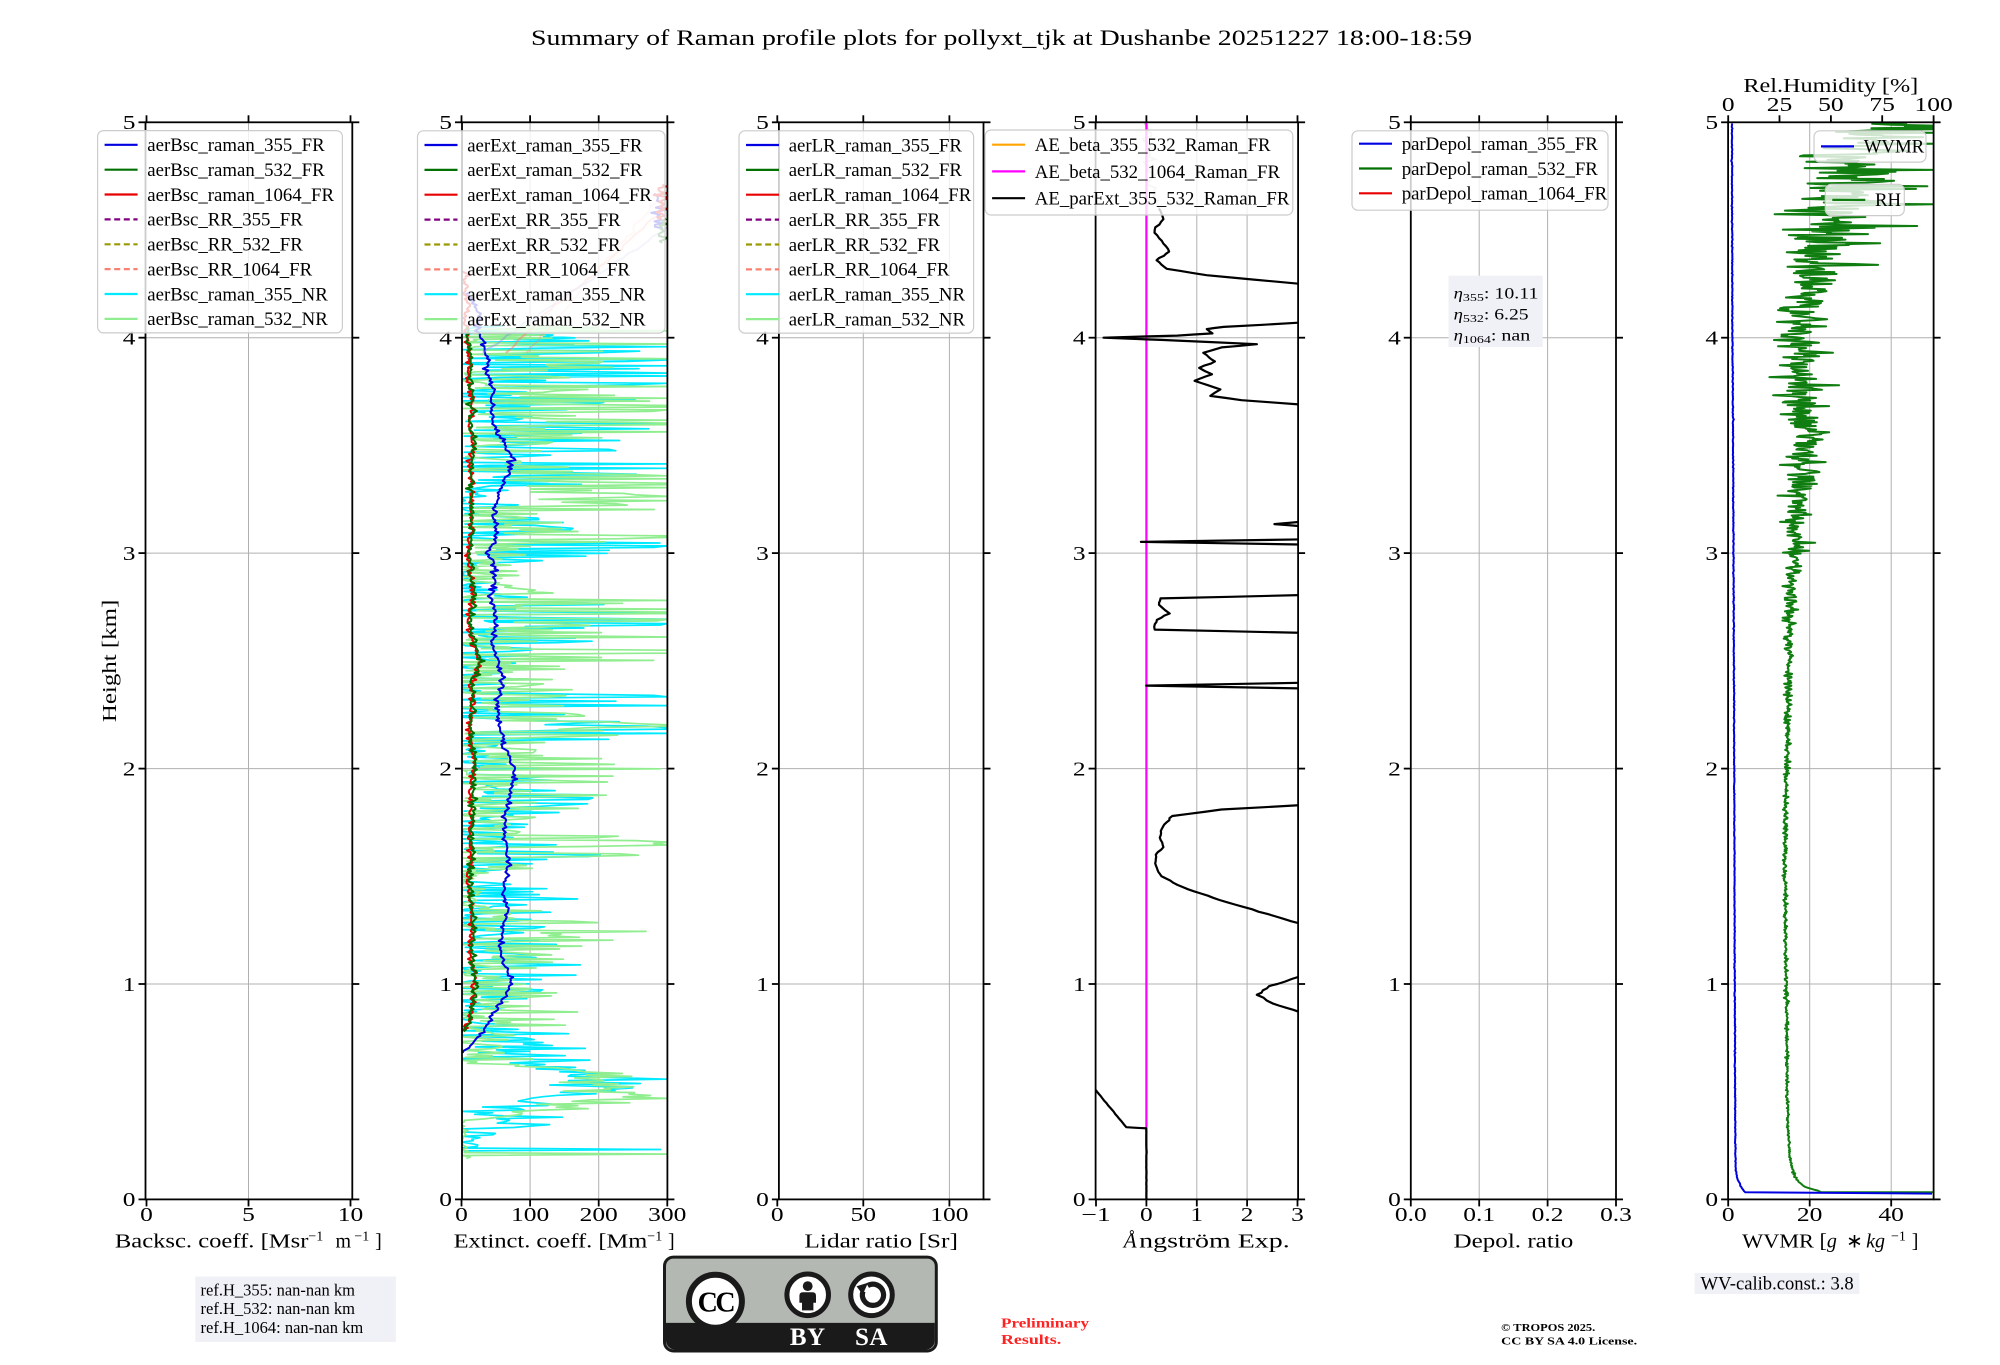 This screenshot has width=2000, height=1365. I want to click on svg-text: aerLR_raman_532_NR, so click(877, 319).